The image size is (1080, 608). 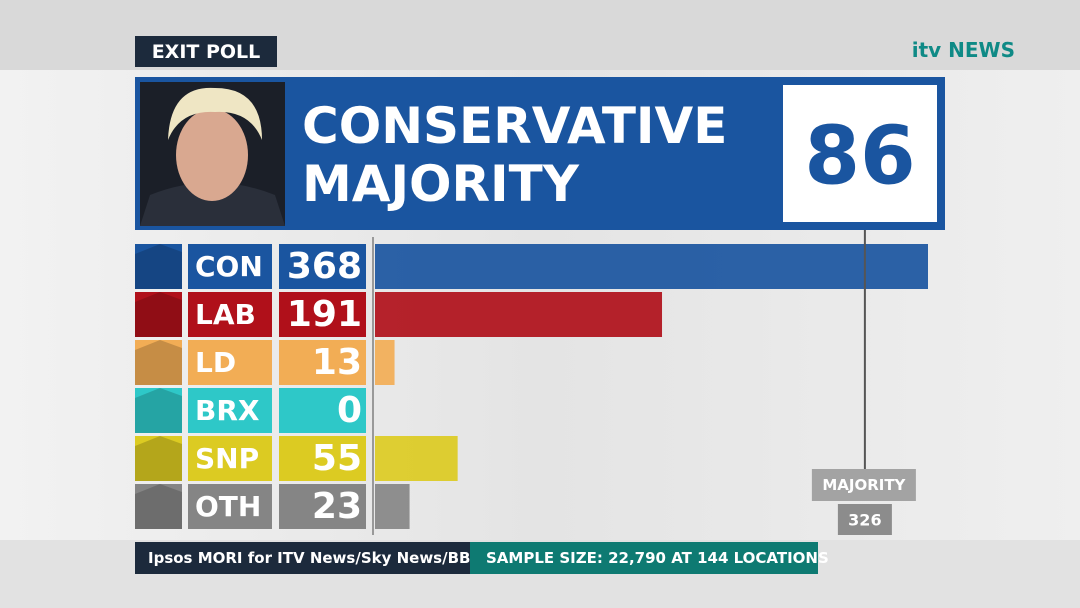 I want to click on title-line: MAJORITY, so click(x=441, y=184).